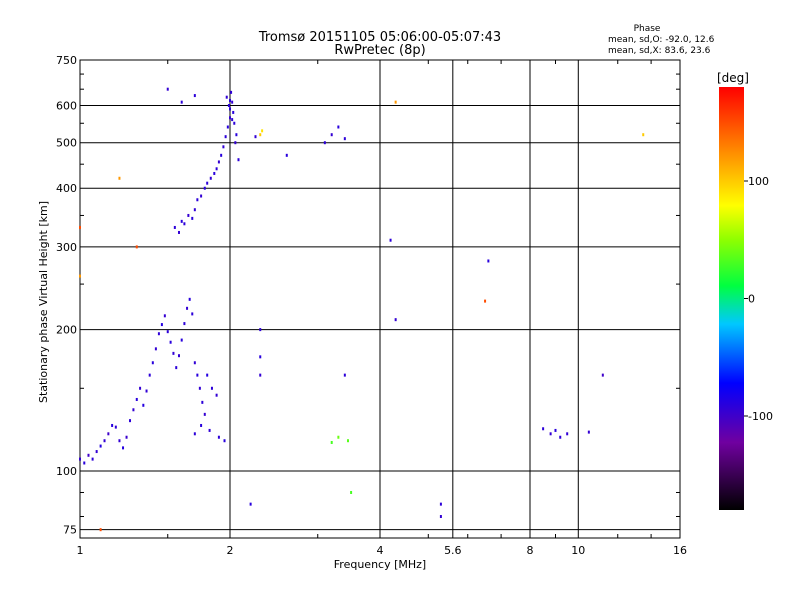  I want to click on x-tick-label: 2, so click(230, 550).